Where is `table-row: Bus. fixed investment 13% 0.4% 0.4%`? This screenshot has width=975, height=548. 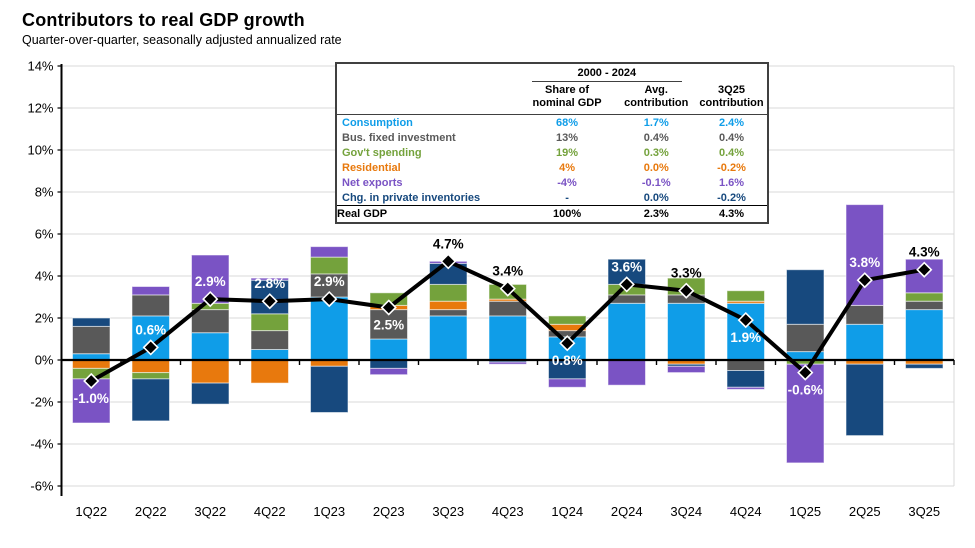
table-row: Bus. fixed investment 13% 0.4% 0.4% is located at coordinates (552, 137).